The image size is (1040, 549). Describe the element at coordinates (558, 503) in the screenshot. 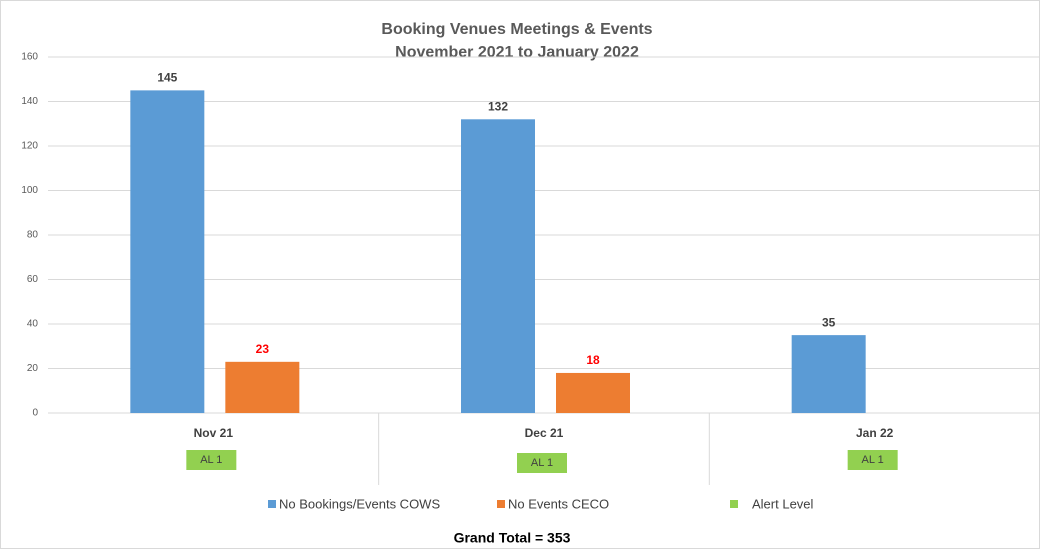

I see `legend-label: No Events CECO` at that location.